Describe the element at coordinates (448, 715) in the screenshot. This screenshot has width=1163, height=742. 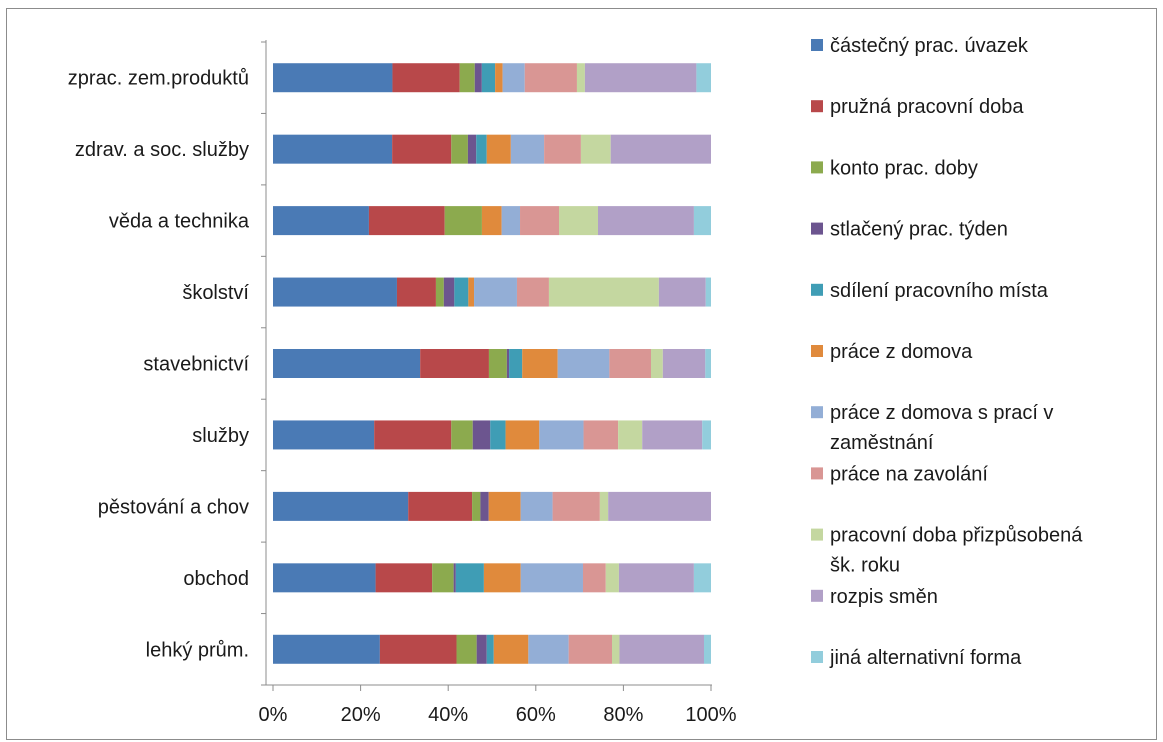
I see `value-tick-label: 40%` at that location.